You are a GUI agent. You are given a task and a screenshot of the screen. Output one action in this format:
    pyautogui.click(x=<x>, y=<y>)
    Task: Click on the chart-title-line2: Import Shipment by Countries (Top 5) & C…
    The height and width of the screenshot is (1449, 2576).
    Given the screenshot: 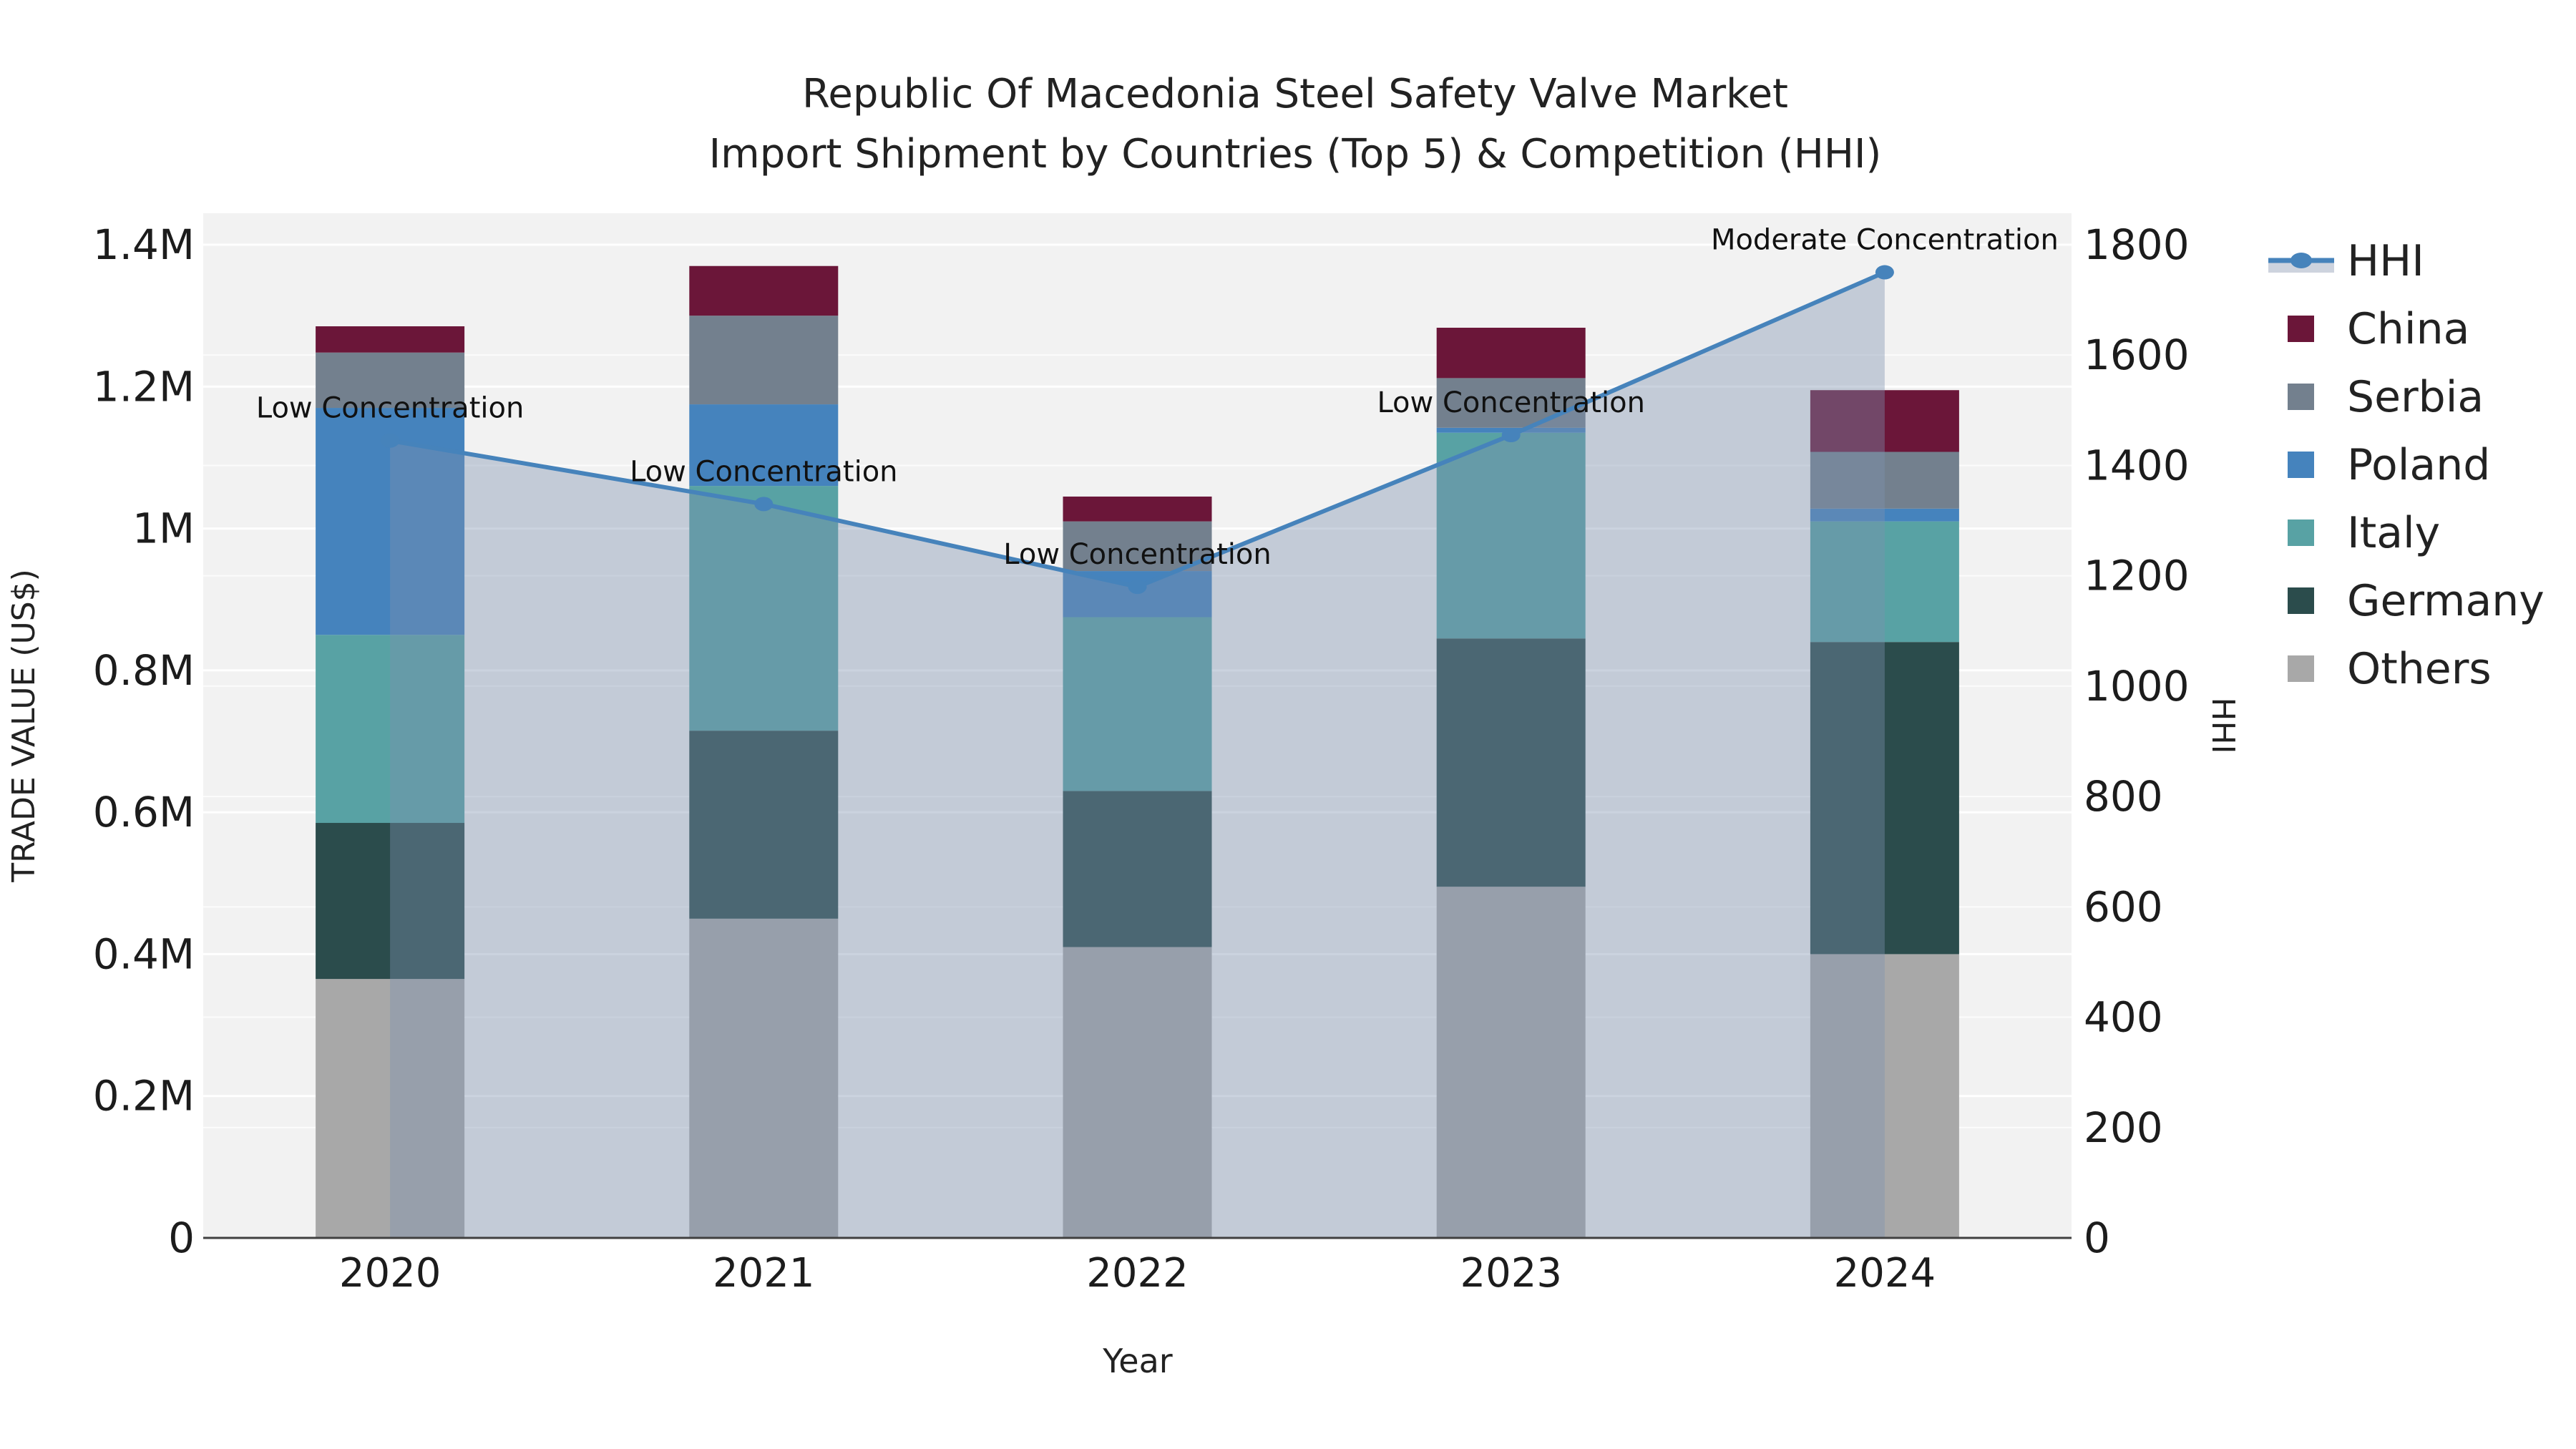 What is the action you would take?
    pyautogui.click(x=1295, y=154)
    